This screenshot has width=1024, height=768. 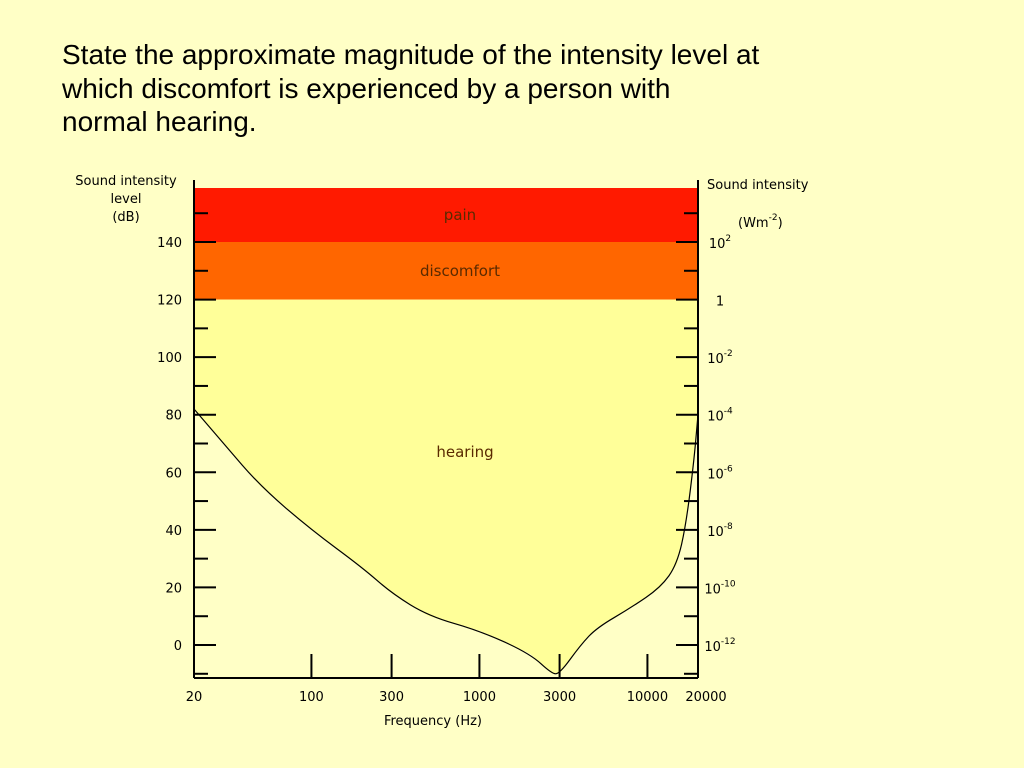 What do you see at coordinates (720, 358) in the screenshot?
I see `right-axis-tick-label: 10⁻²` at bounding box center [720, 358].